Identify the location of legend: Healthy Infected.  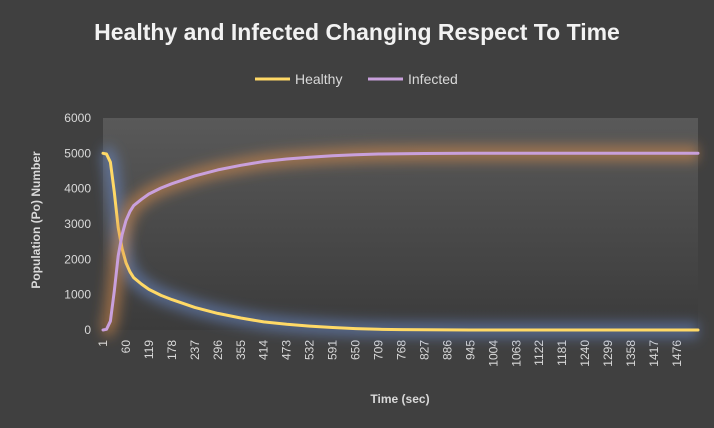
(356, 79).